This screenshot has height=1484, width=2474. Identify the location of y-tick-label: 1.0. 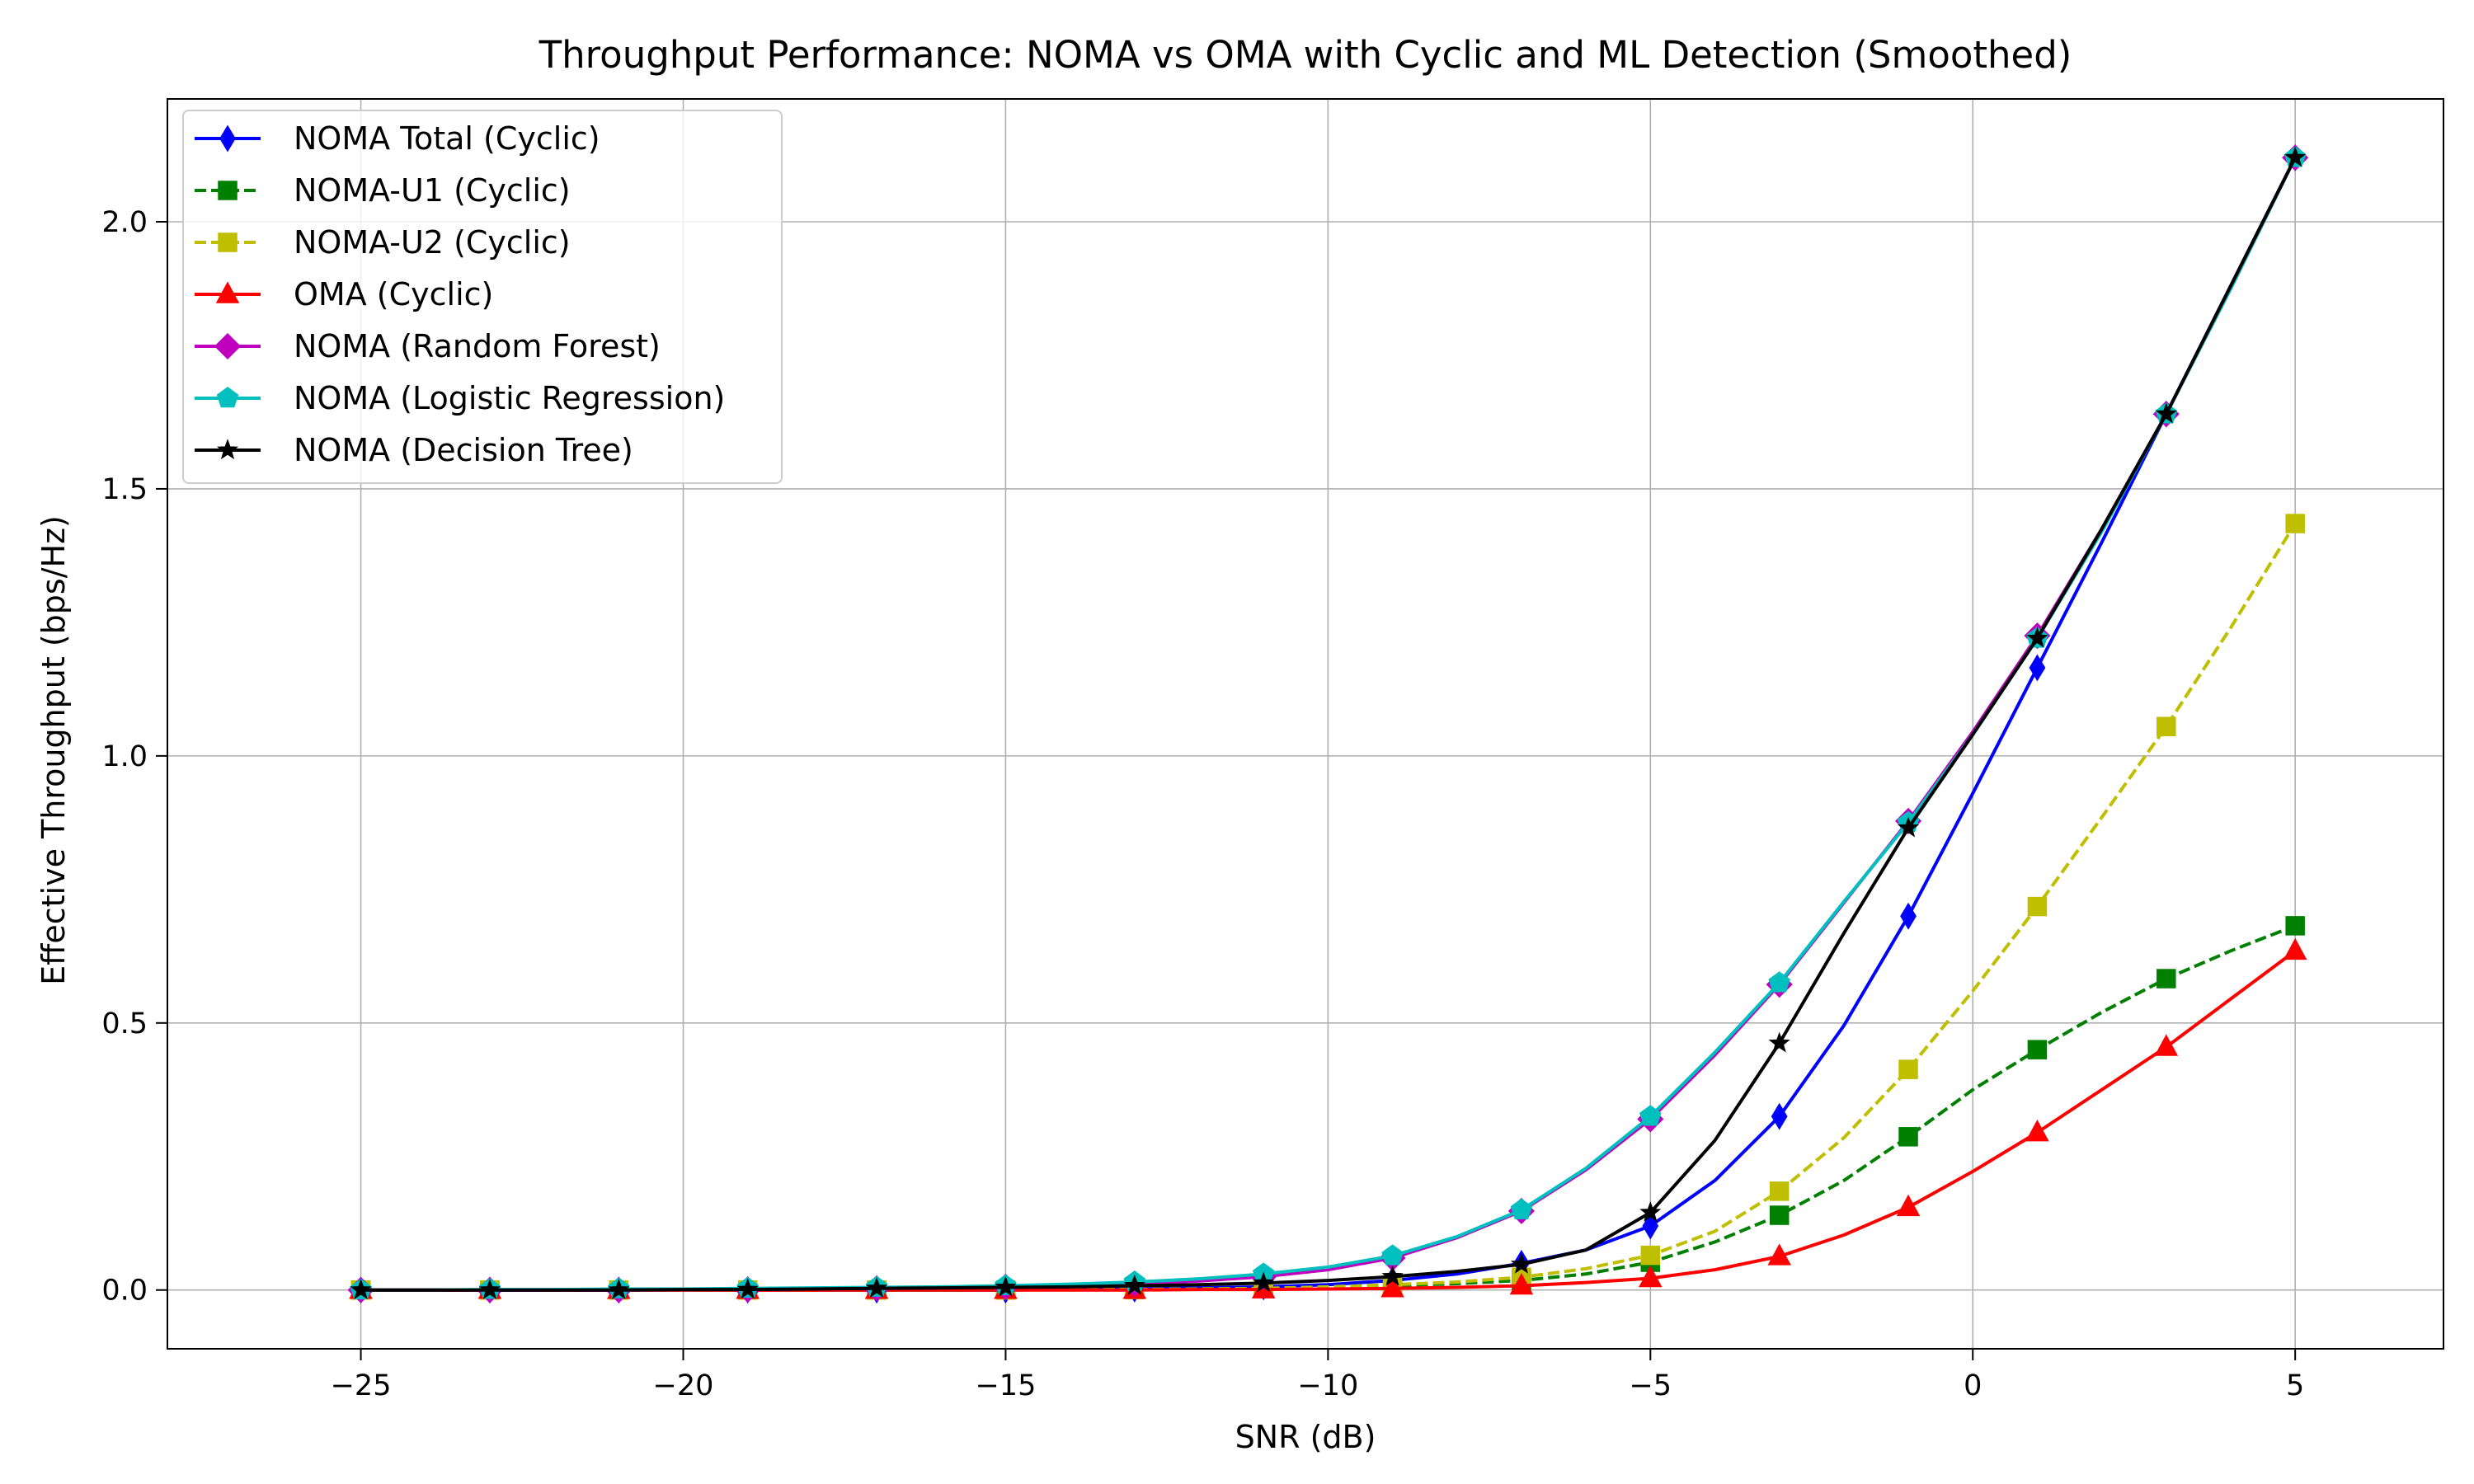
(124, 756).